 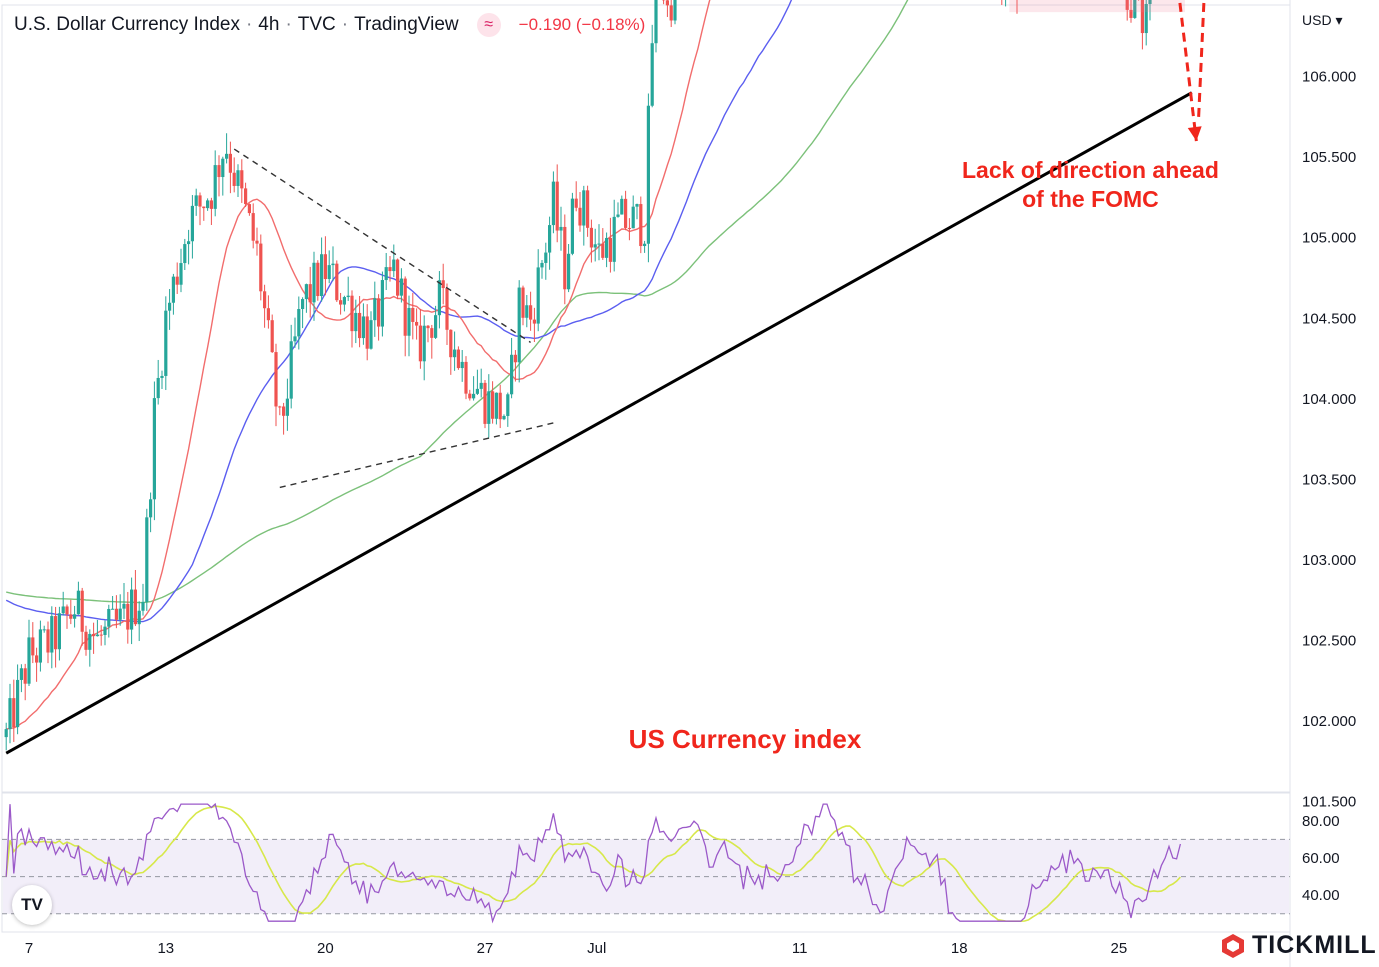 What do you see at coordinates (1321, 895) in the screenshot?
I see `rsi-tick-label: 40.00` at bounding box center [1321, 895].